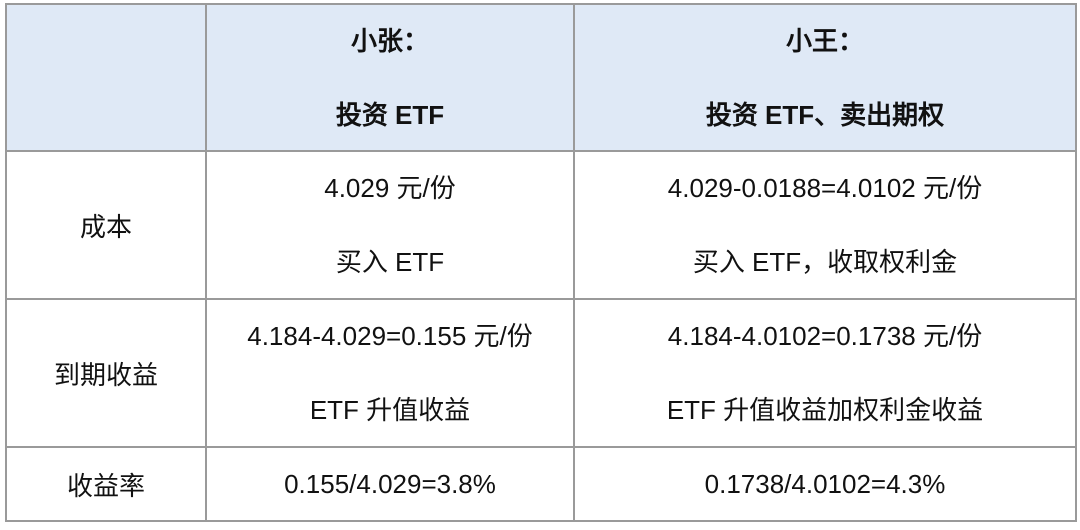 The width and height of the screenshot is (1080, 530). What do you see at coordinates (825, 262) in the screenshot?
I see `cell-line: 买入 ETF，收取权利金` at bounding box center [825, 262].